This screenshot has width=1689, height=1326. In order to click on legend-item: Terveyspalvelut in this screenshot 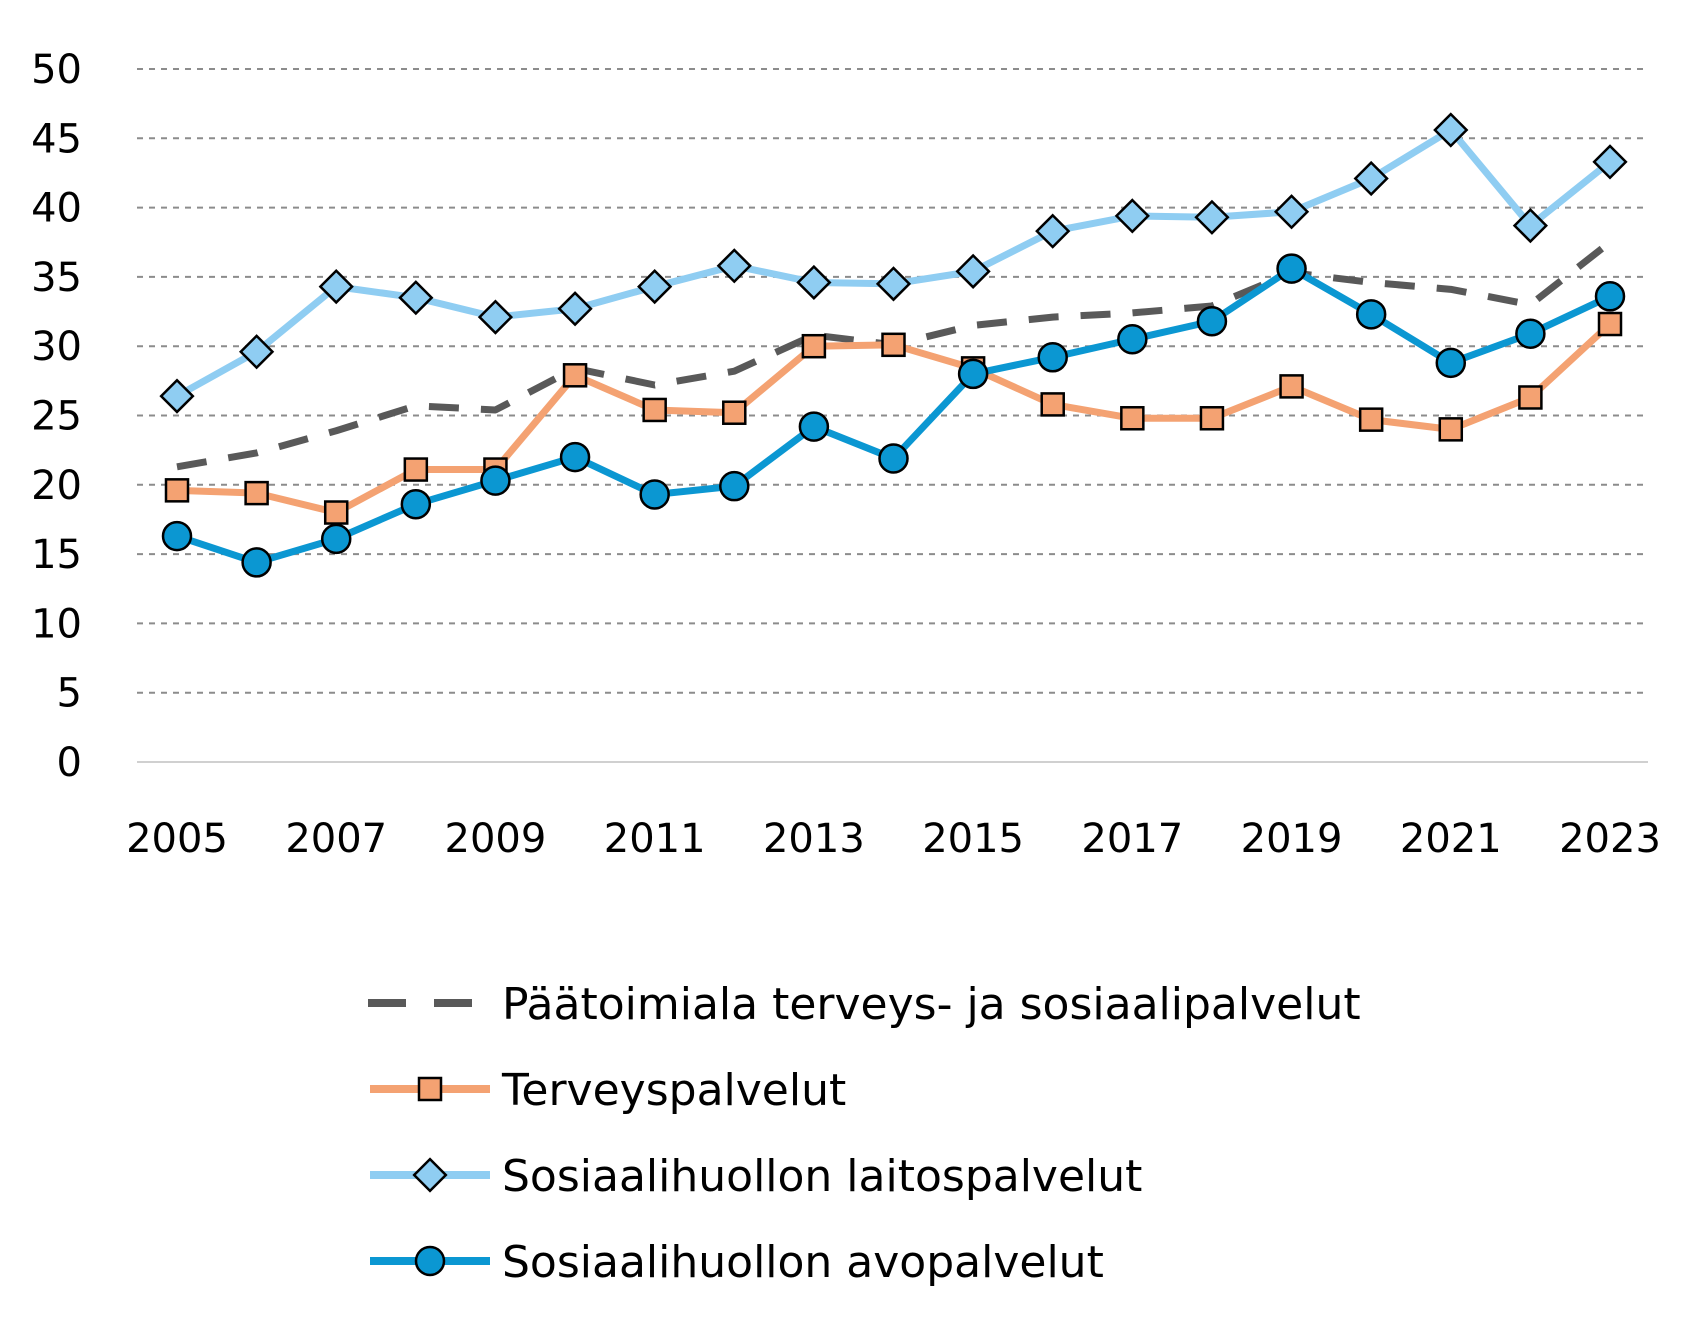, I will do `click(608, 1090)`.